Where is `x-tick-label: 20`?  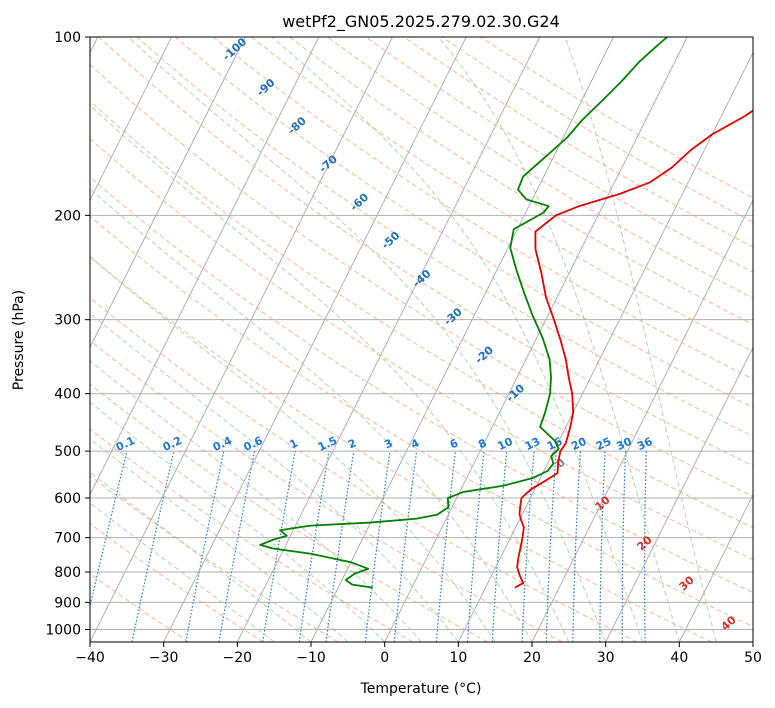 x-tick-label: 20 is located at coordinates (532, 658).